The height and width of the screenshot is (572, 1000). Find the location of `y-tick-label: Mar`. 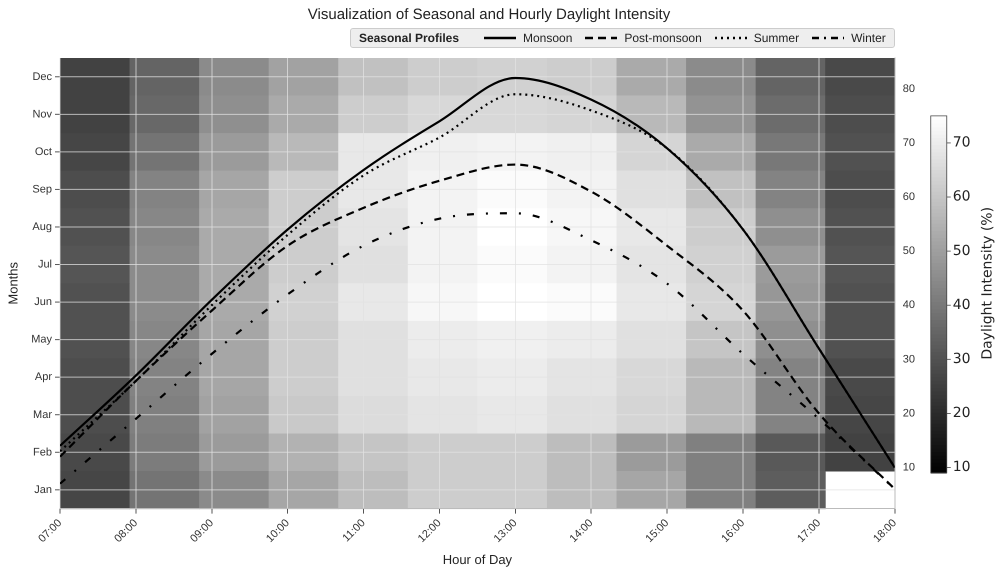

y-tick-label: Mar is located at coordinates (42, 414).